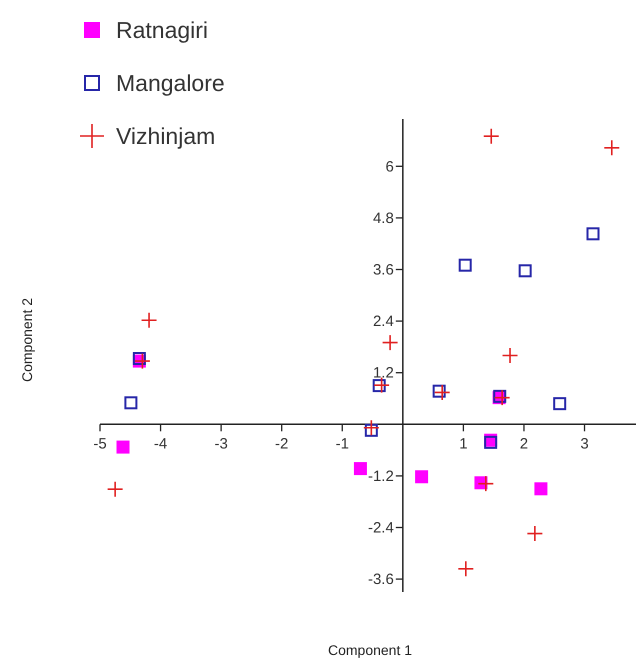 The width and height of the screenshot is (638, 662). I want to click on y-tick-label: -2.4, so click(381, 528).